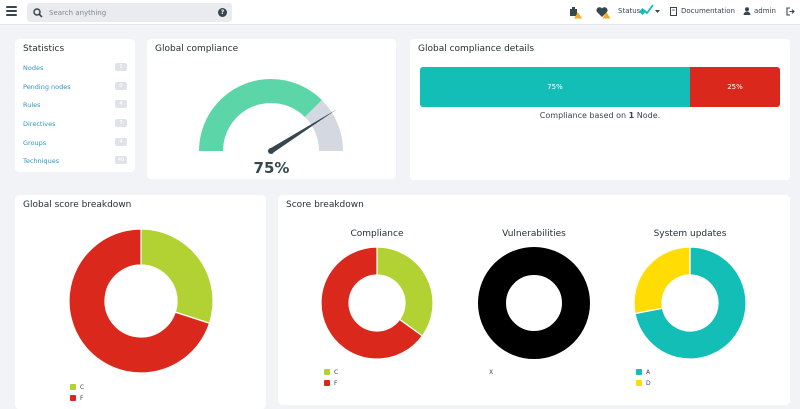  I want to click on status-check-icon, so click(646, 10).